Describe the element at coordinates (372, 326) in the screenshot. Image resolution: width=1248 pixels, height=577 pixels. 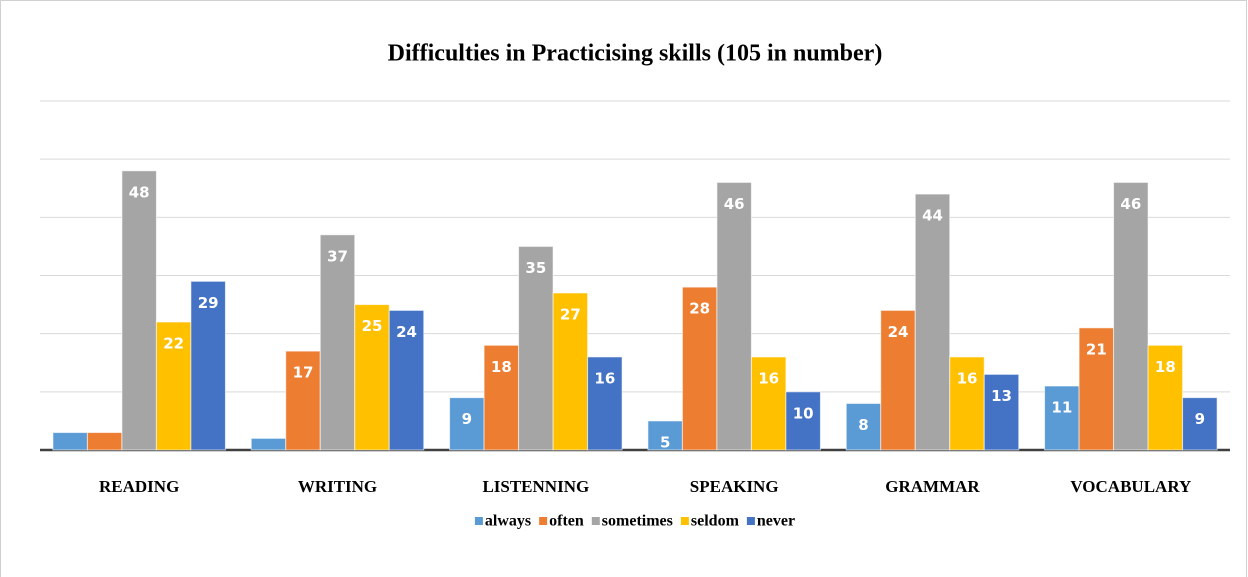
I see `value-label: 25` at that location.